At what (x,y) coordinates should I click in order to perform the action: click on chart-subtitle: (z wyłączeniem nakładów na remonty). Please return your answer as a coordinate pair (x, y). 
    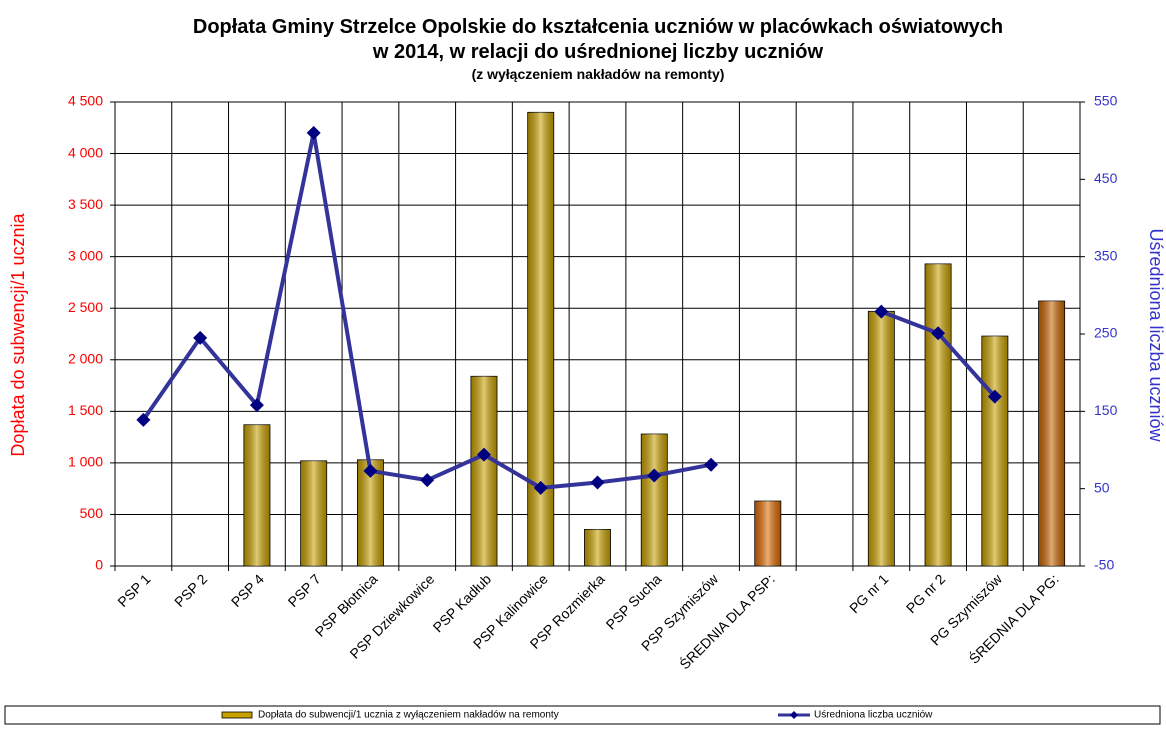
    Looking at the image, I should click on (598, 74).